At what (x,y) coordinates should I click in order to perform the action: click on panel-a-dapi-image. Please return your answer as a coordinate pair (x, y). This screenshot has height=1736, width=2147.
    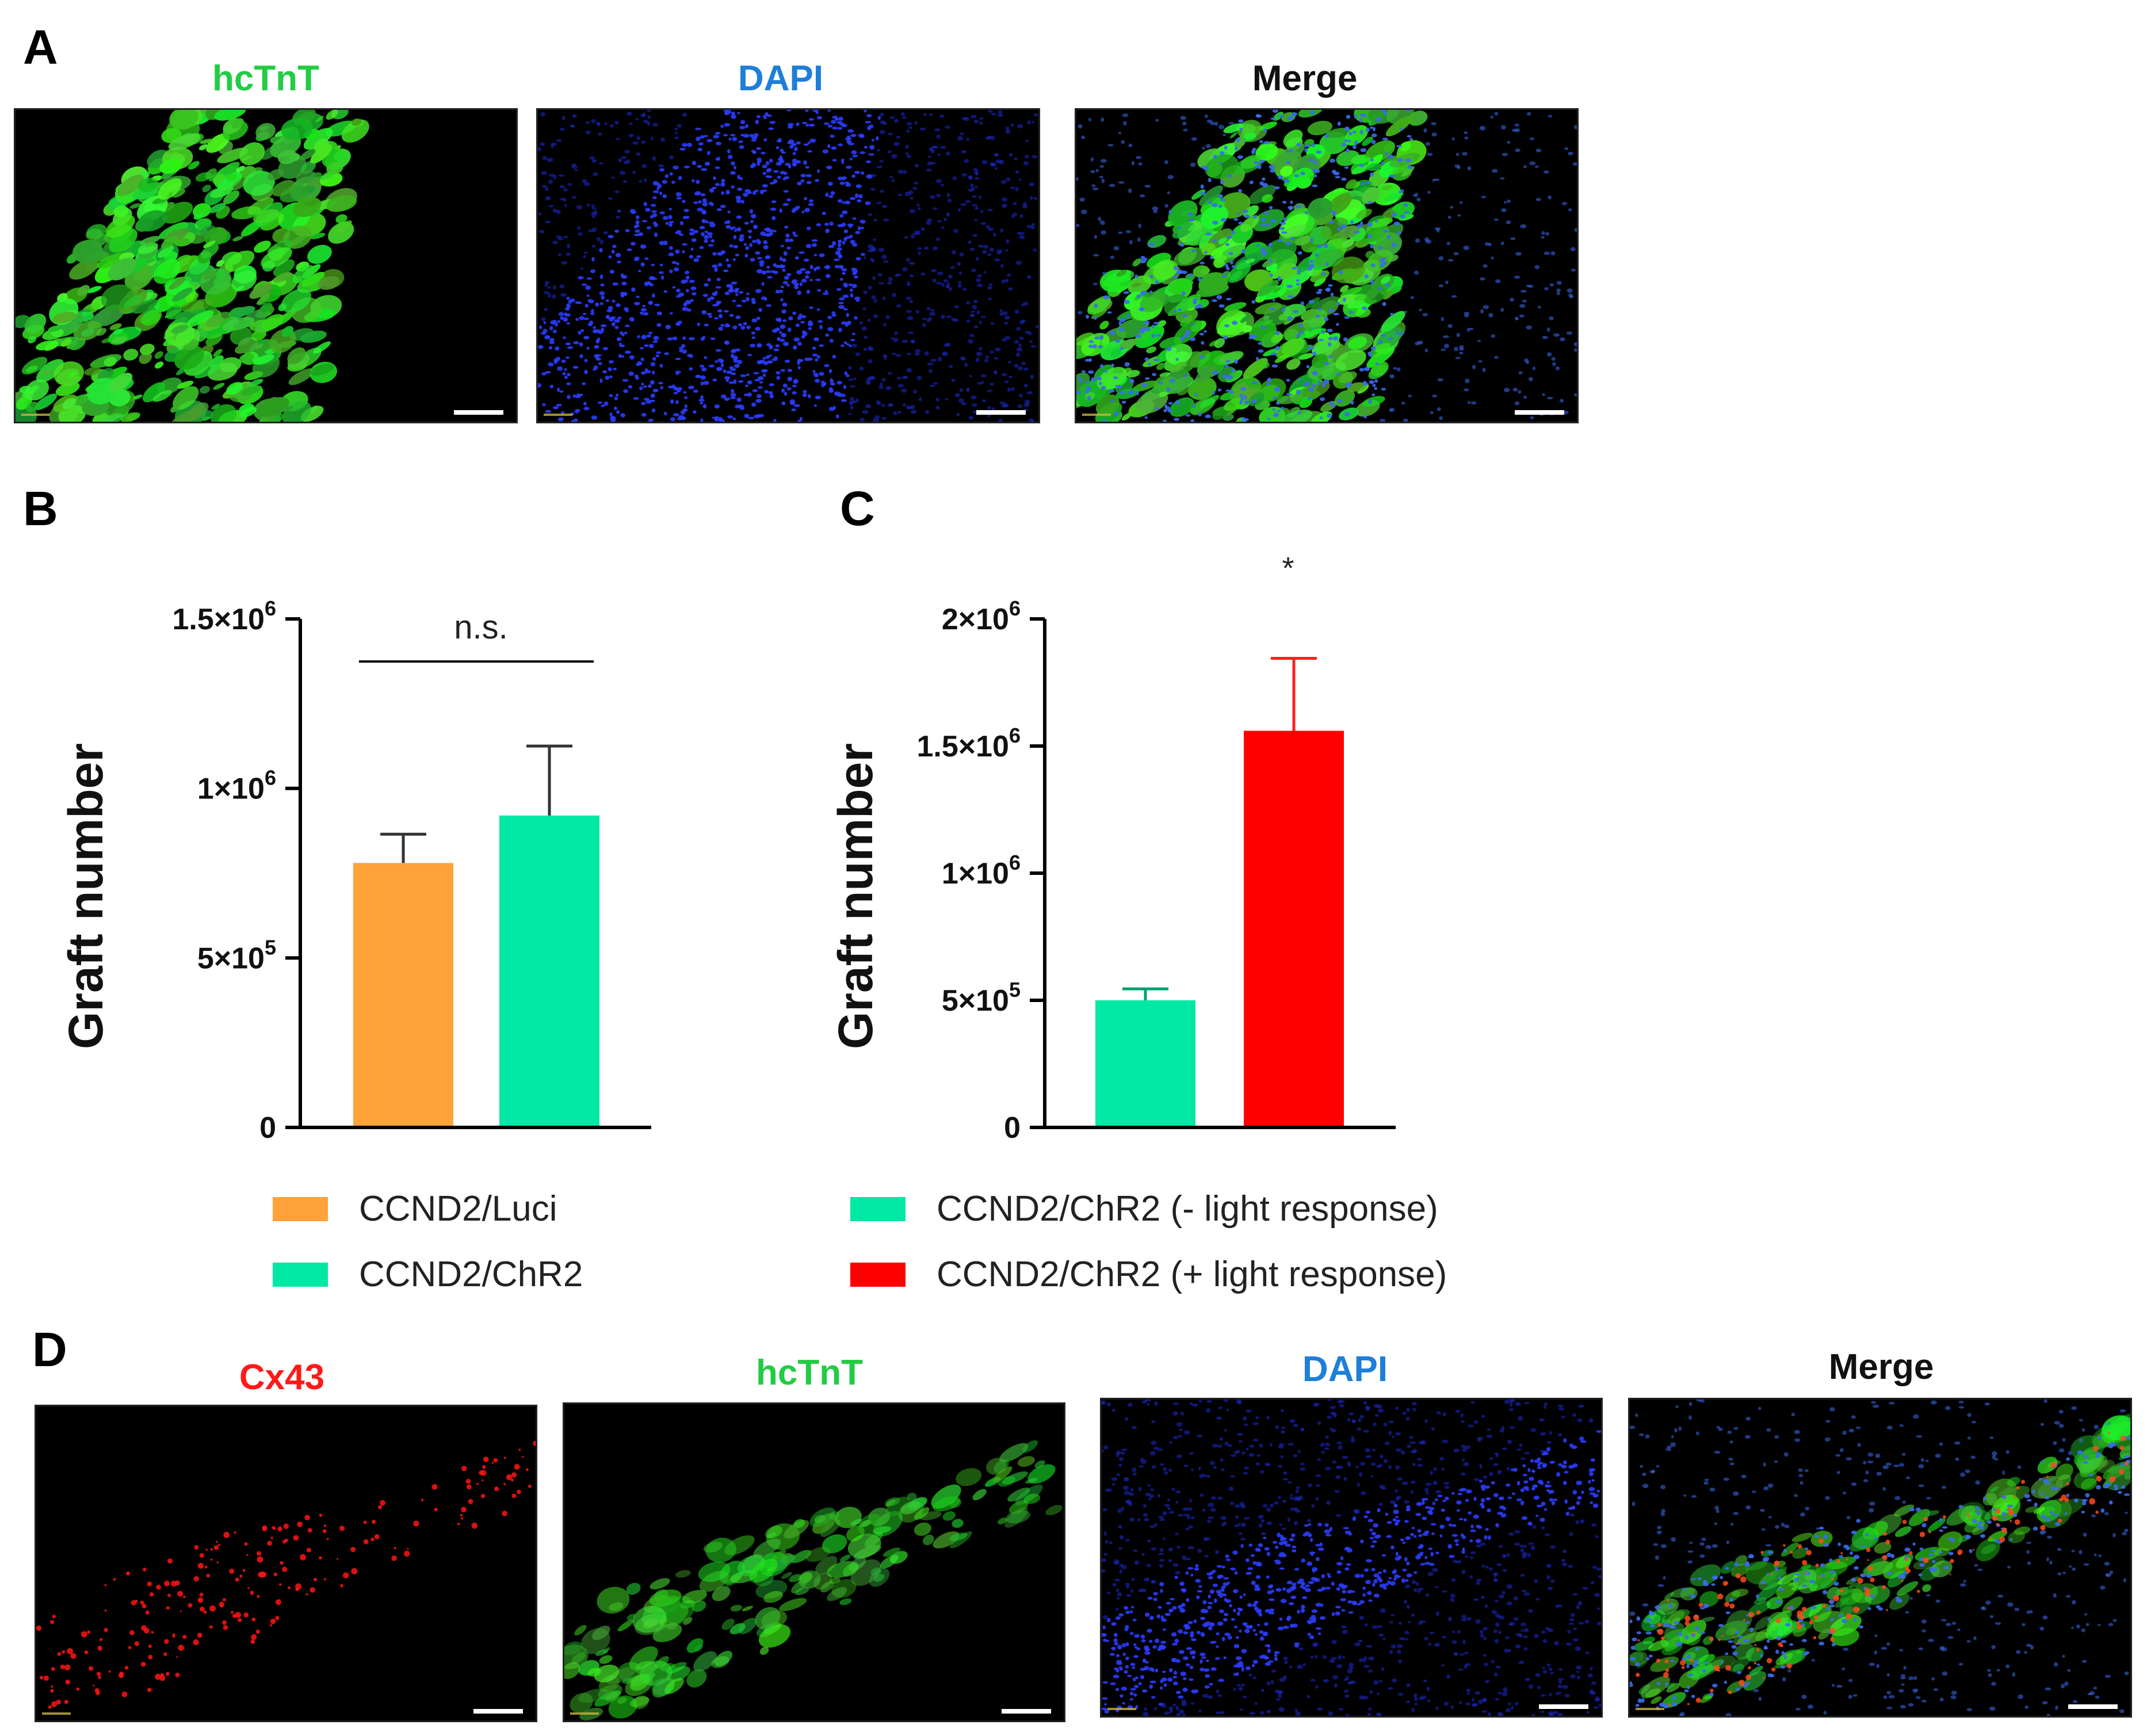
    Looking at the image, I should click on (788, 266).